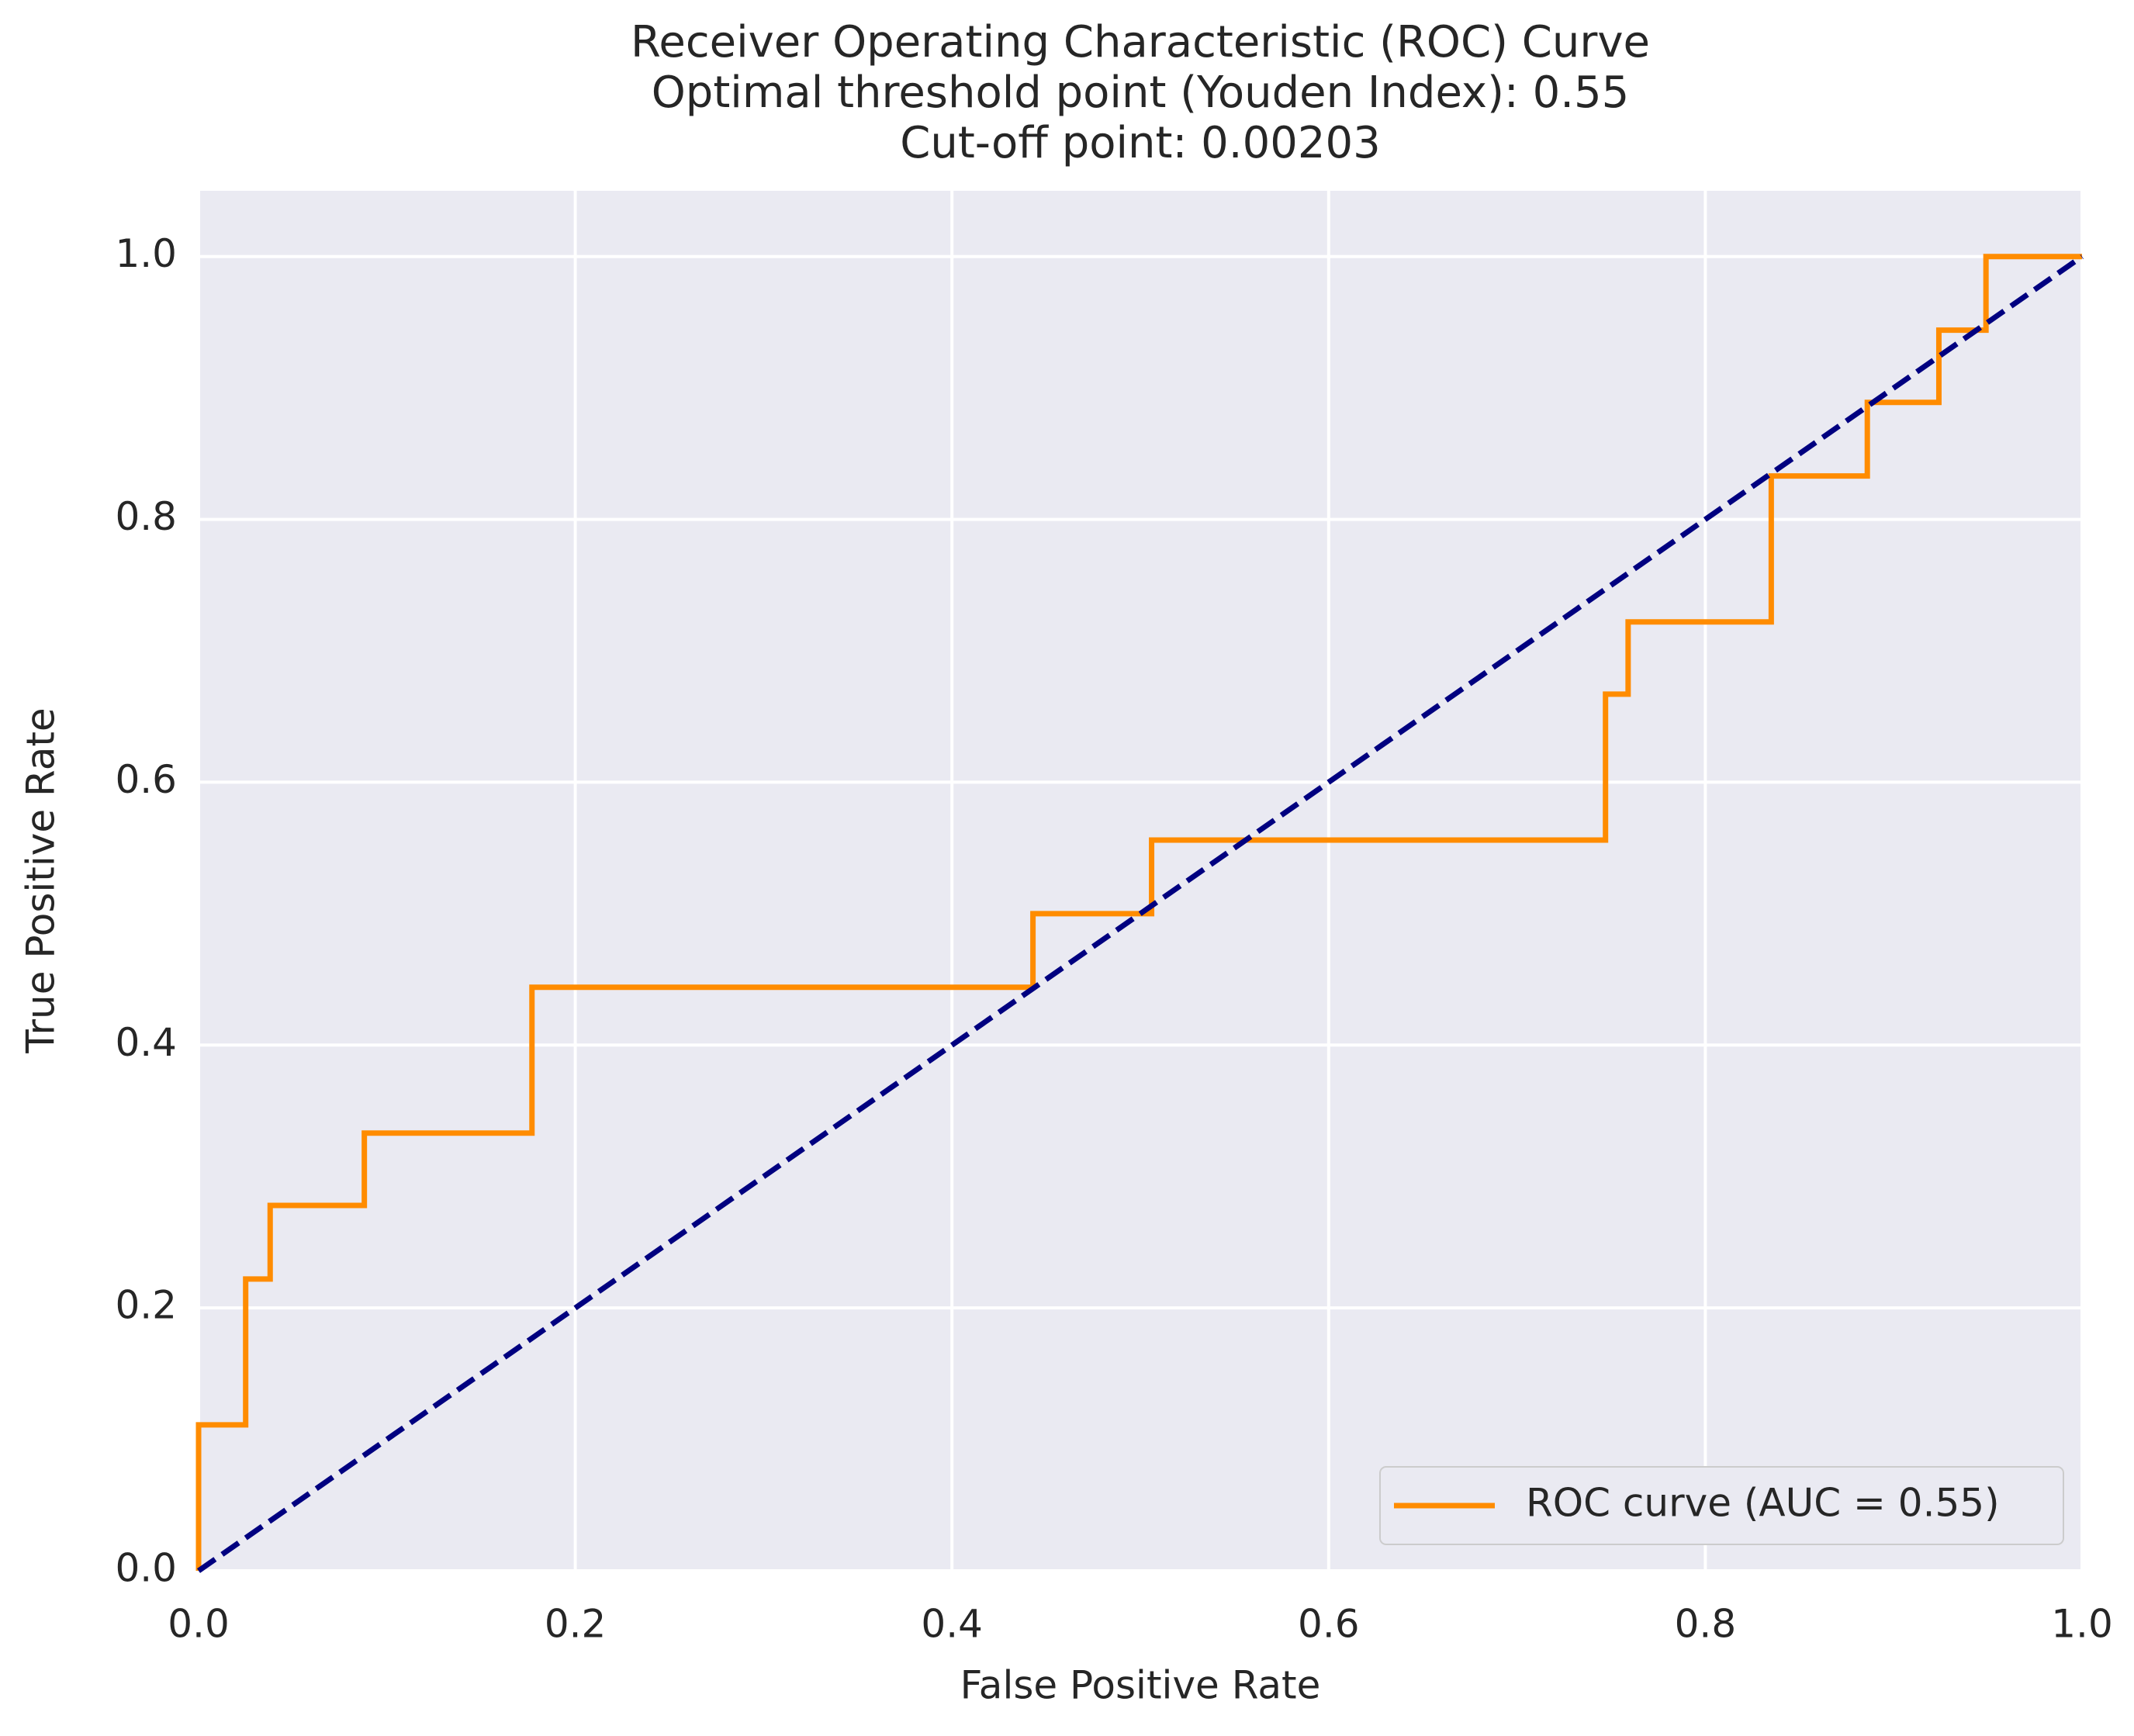  What do you see at coordinates (1140, 143) in the screenshot?
I see `chart-subtitle: Cut-off point: 0.00203` at bounding box center [1140, 143].